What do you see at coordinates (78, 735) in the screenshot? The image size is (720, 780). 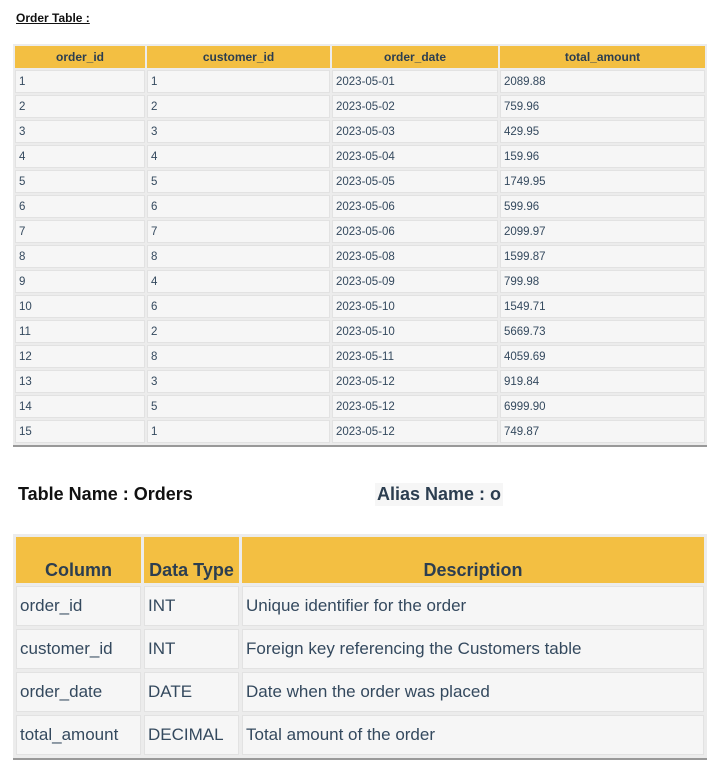 I see `table-cell: total_amount` at bounding box center [78, 735].